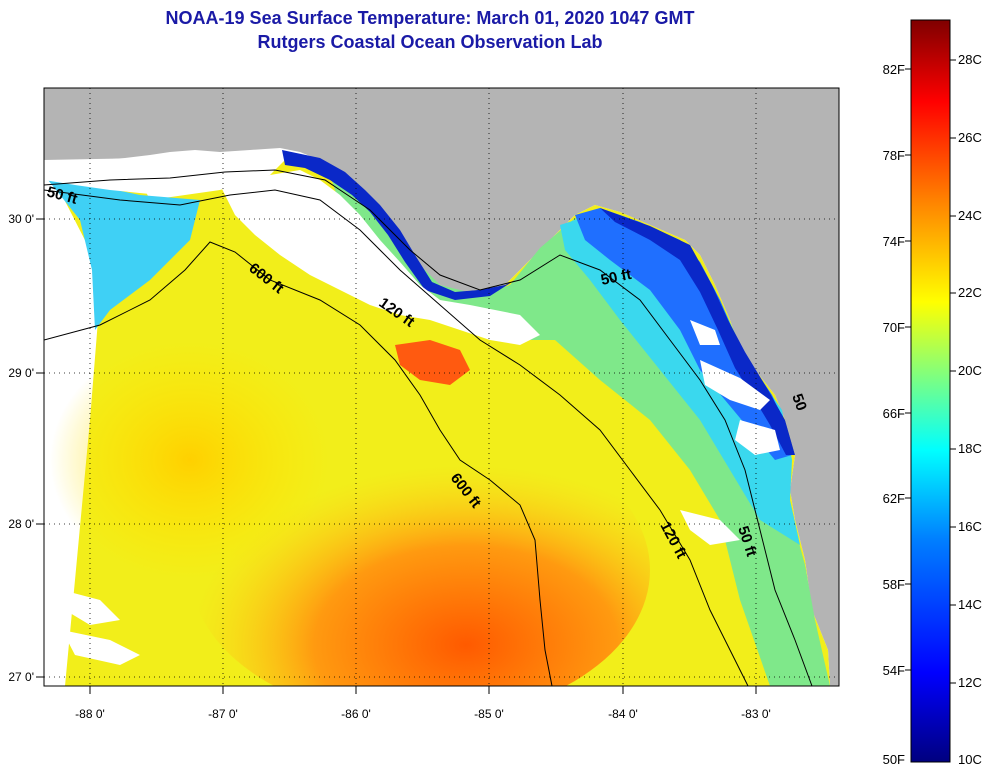  Describe the element at coordinates (190, 460) in the screenshot. I see `warm-west` at that location.